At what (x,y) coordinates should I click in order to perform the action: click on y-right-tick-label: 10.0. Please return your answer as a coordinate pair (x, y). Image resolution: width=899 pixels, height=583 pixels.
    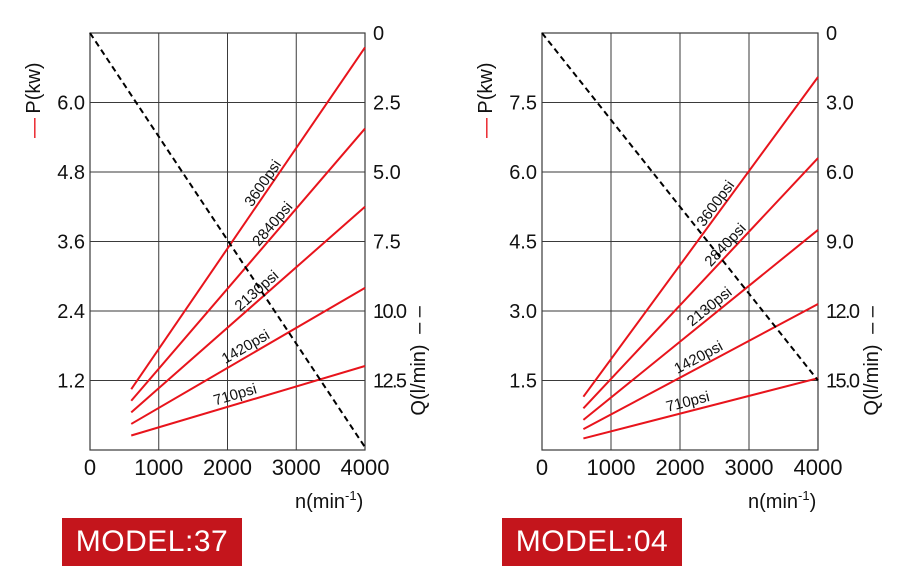
    Looking at the image, I should click on (390, 312).